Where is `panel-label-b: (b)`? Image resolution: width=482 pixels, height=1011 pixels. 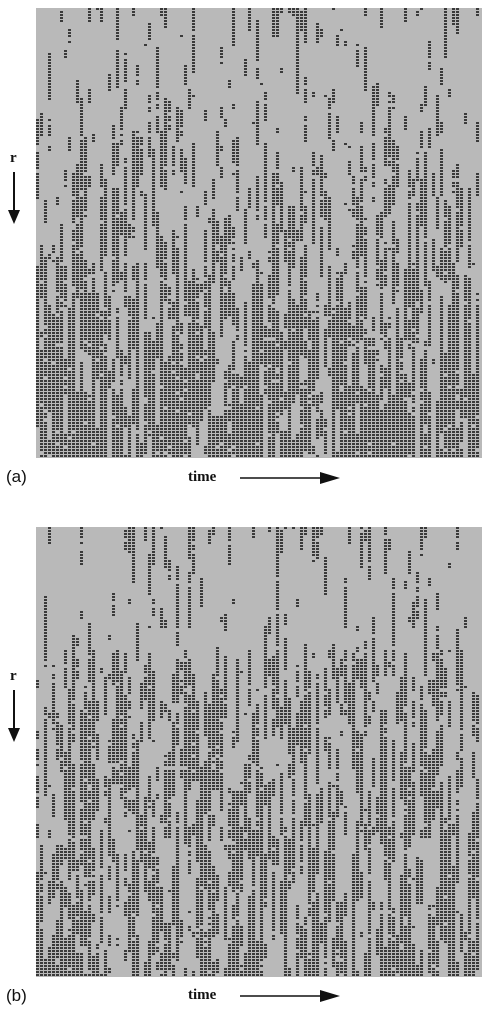
panel-label-b: (b) is located at coordinates (16, 995).